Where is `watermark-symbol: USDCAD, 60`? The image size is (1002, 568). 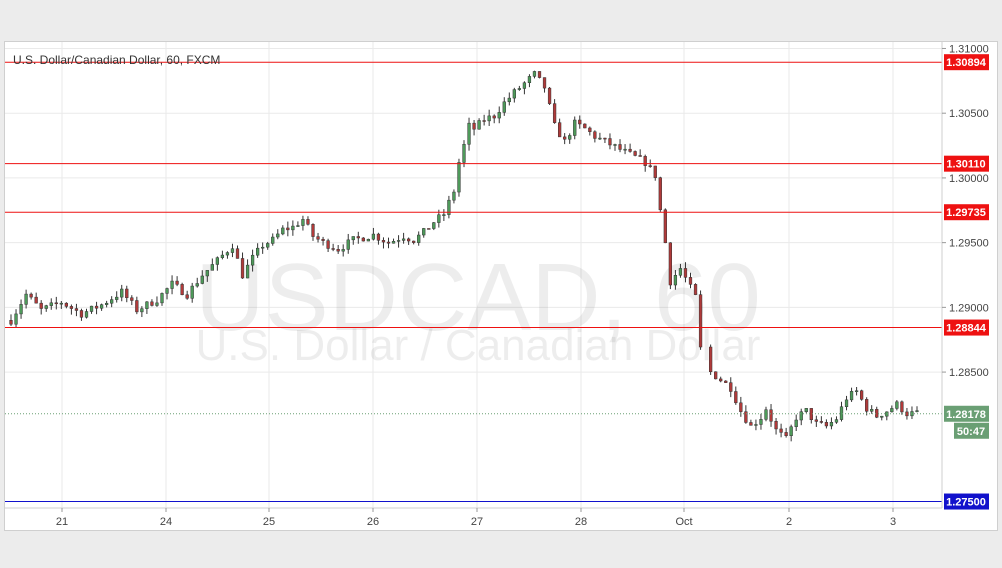
watermark-symbol: USDCAD, 60 is located at coordinates (478, 297).